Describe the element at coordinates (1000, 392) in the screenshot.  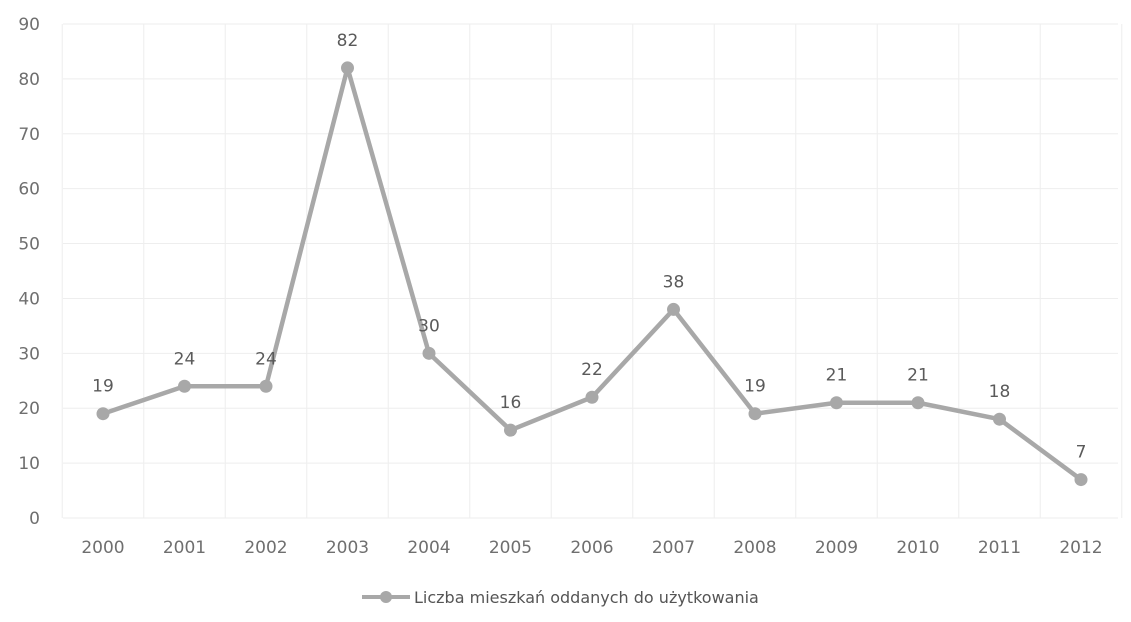
I see `data-label: 18` at that location.